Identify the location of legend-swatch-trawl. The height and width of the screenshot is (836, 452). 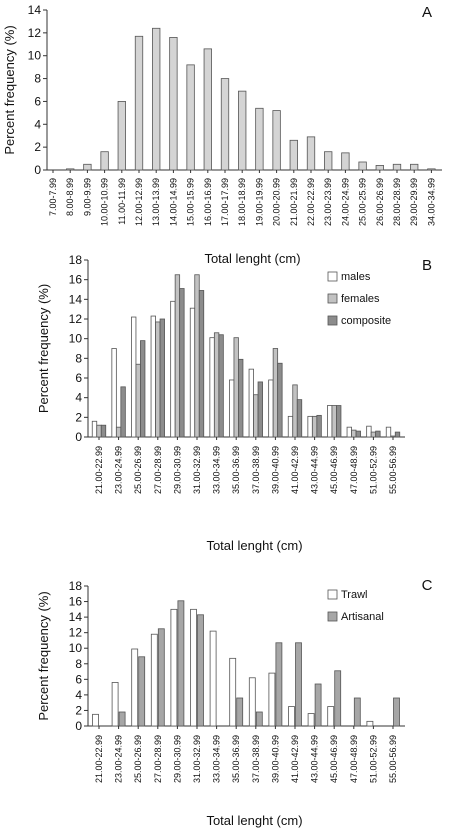
(332, 594).